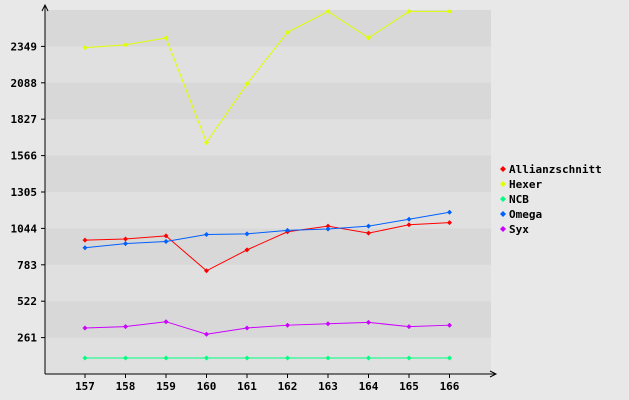 This screenshot has height=400, width=629. What do you see at coordinates (328, 386) in the screenshot?
I see `x-tick-label: 163` at bounding box center [328, 386].